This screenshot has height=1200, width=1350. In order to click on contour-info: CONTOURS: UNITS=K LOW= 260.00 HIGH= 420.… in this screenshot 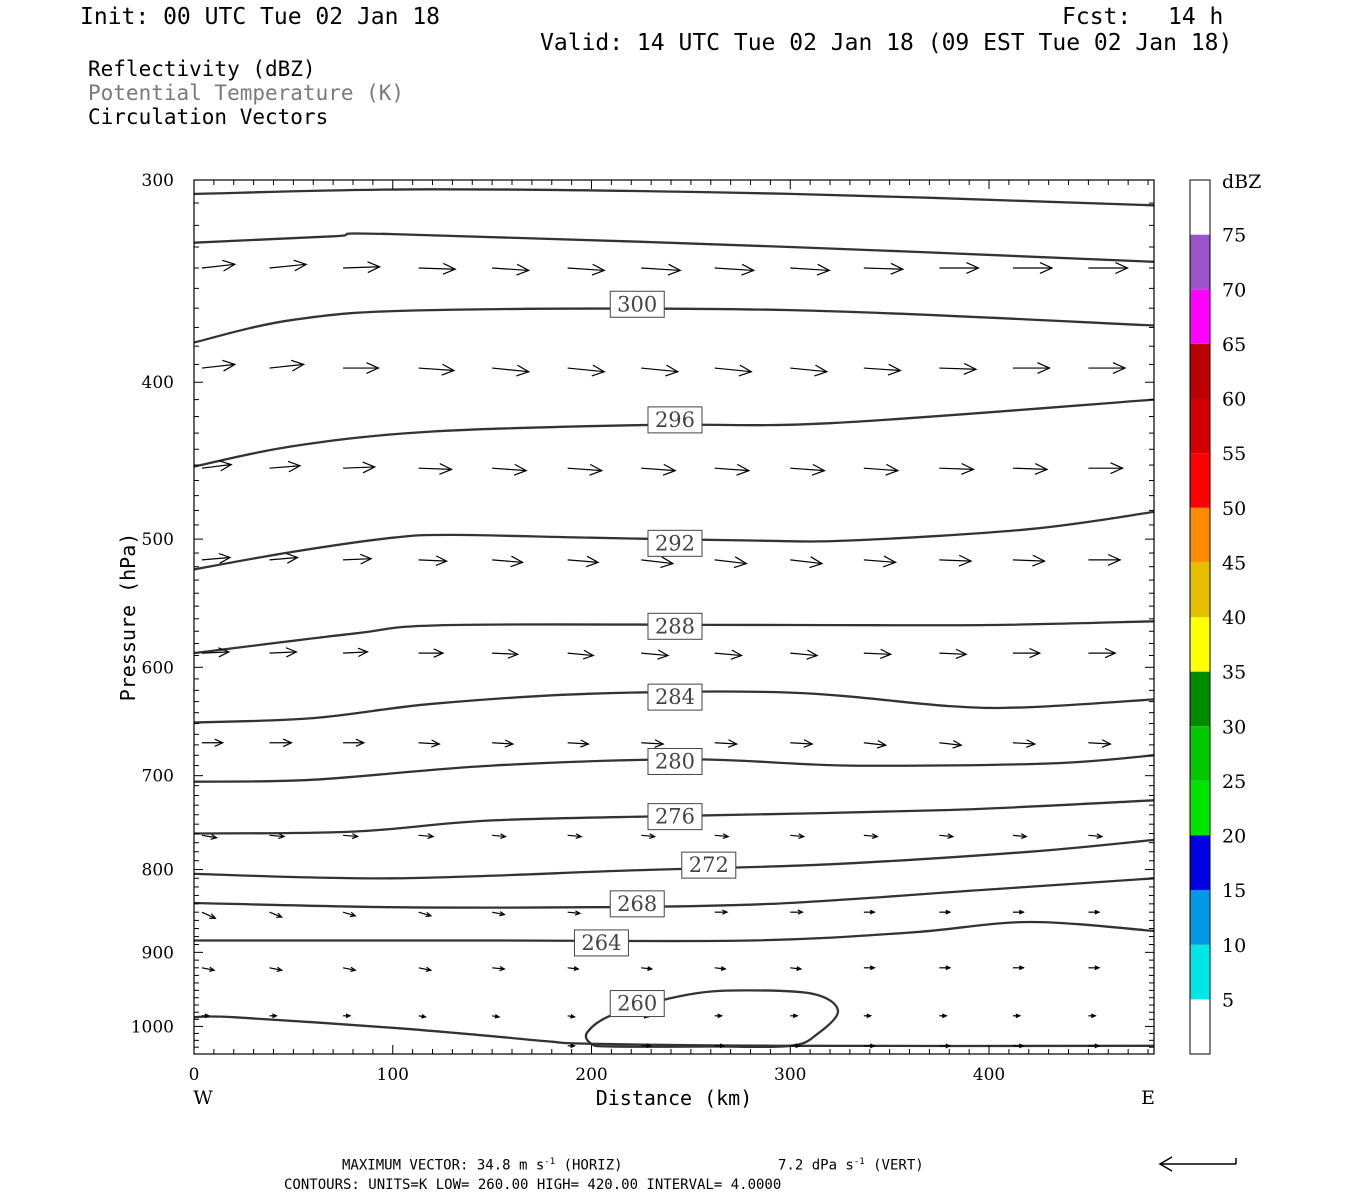, I will do `click(533, 1185)`.